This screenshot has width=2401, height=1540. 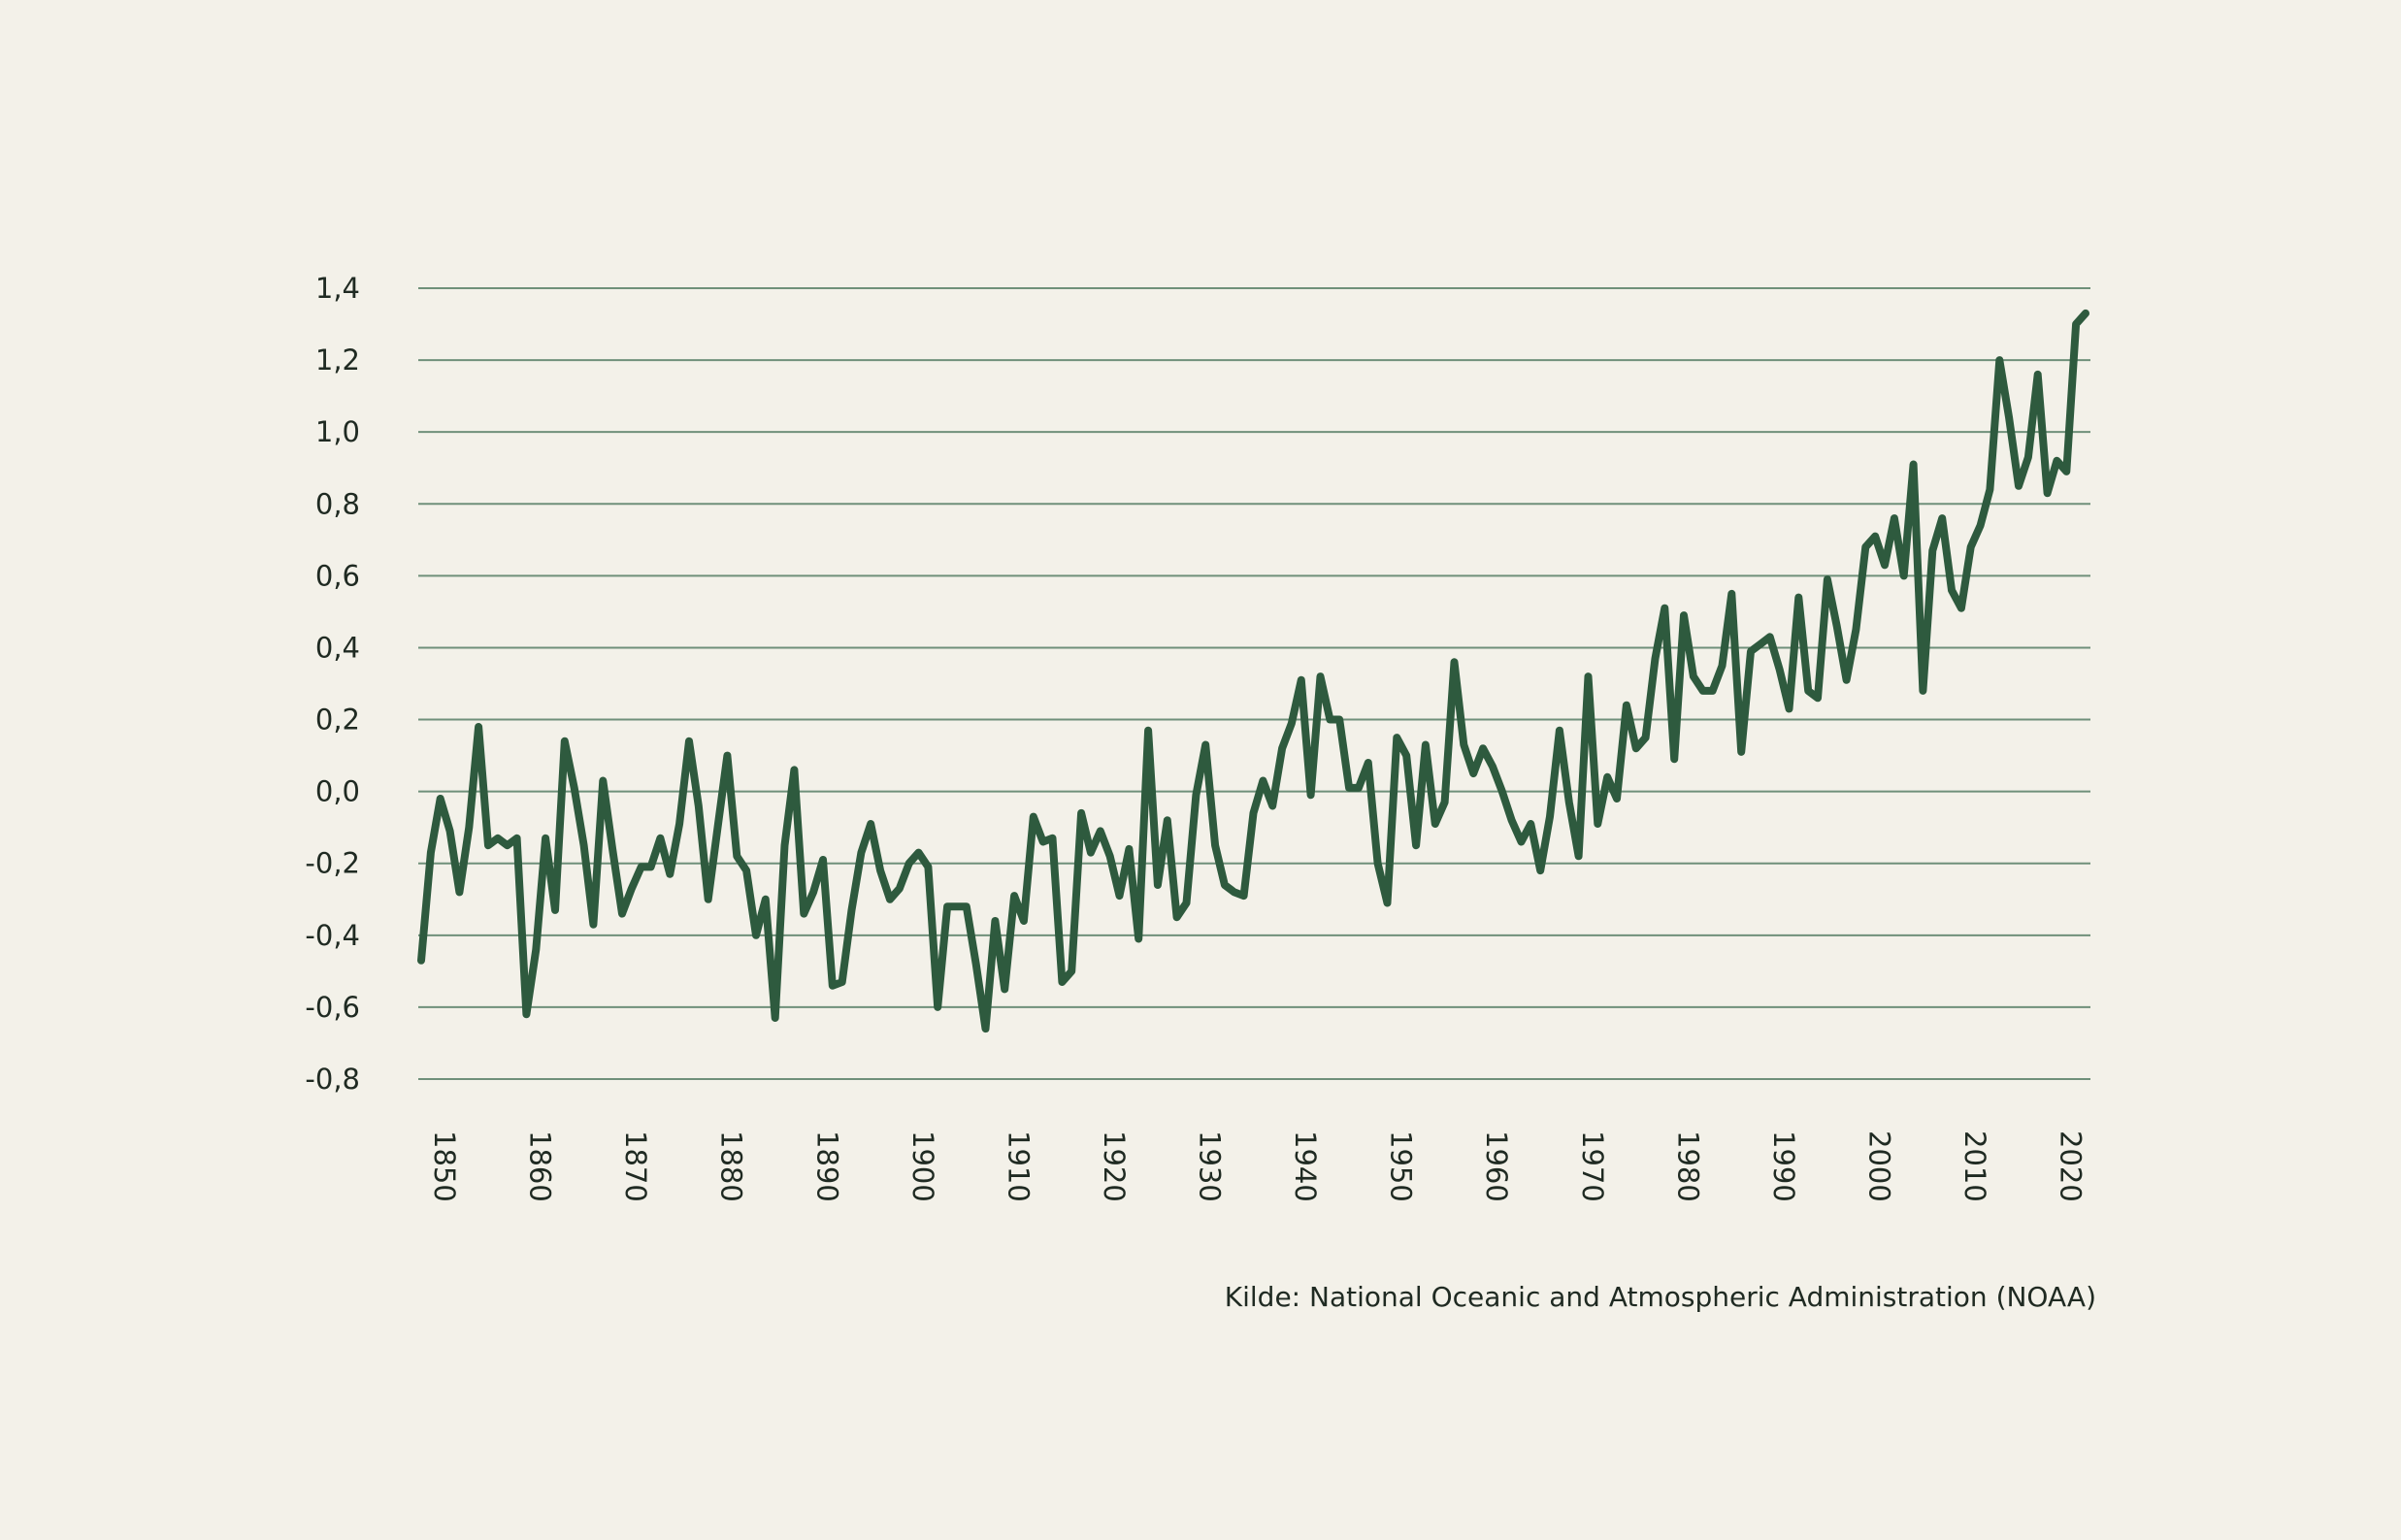 What do you see at coordinates (337, 648) in the screenshot?
I see `y-tick-label: 0,4` at bounding box center [337, 648].